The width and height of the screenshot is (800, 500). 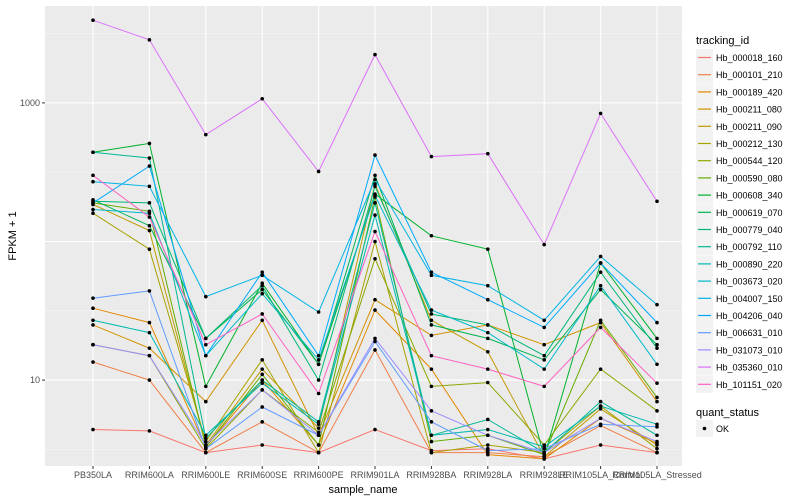 I want to click on legend-label: Hb_000101_210, so click(x=749, y=75).